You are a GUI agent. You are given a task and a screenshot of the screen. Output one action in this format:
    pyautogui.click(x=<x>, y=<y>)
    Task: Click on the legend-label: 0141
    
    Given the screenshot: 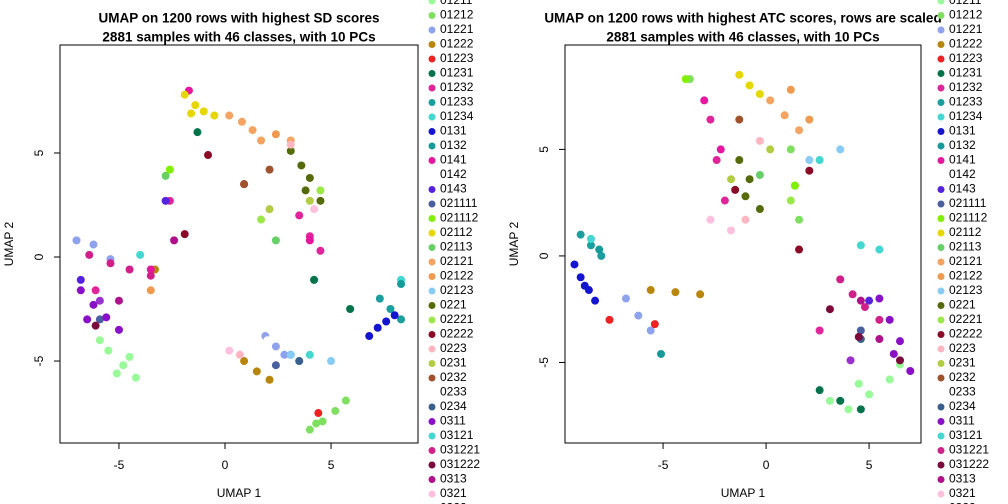 What is the action you would take?
    pyautogui.click(x=453, y=160)
    